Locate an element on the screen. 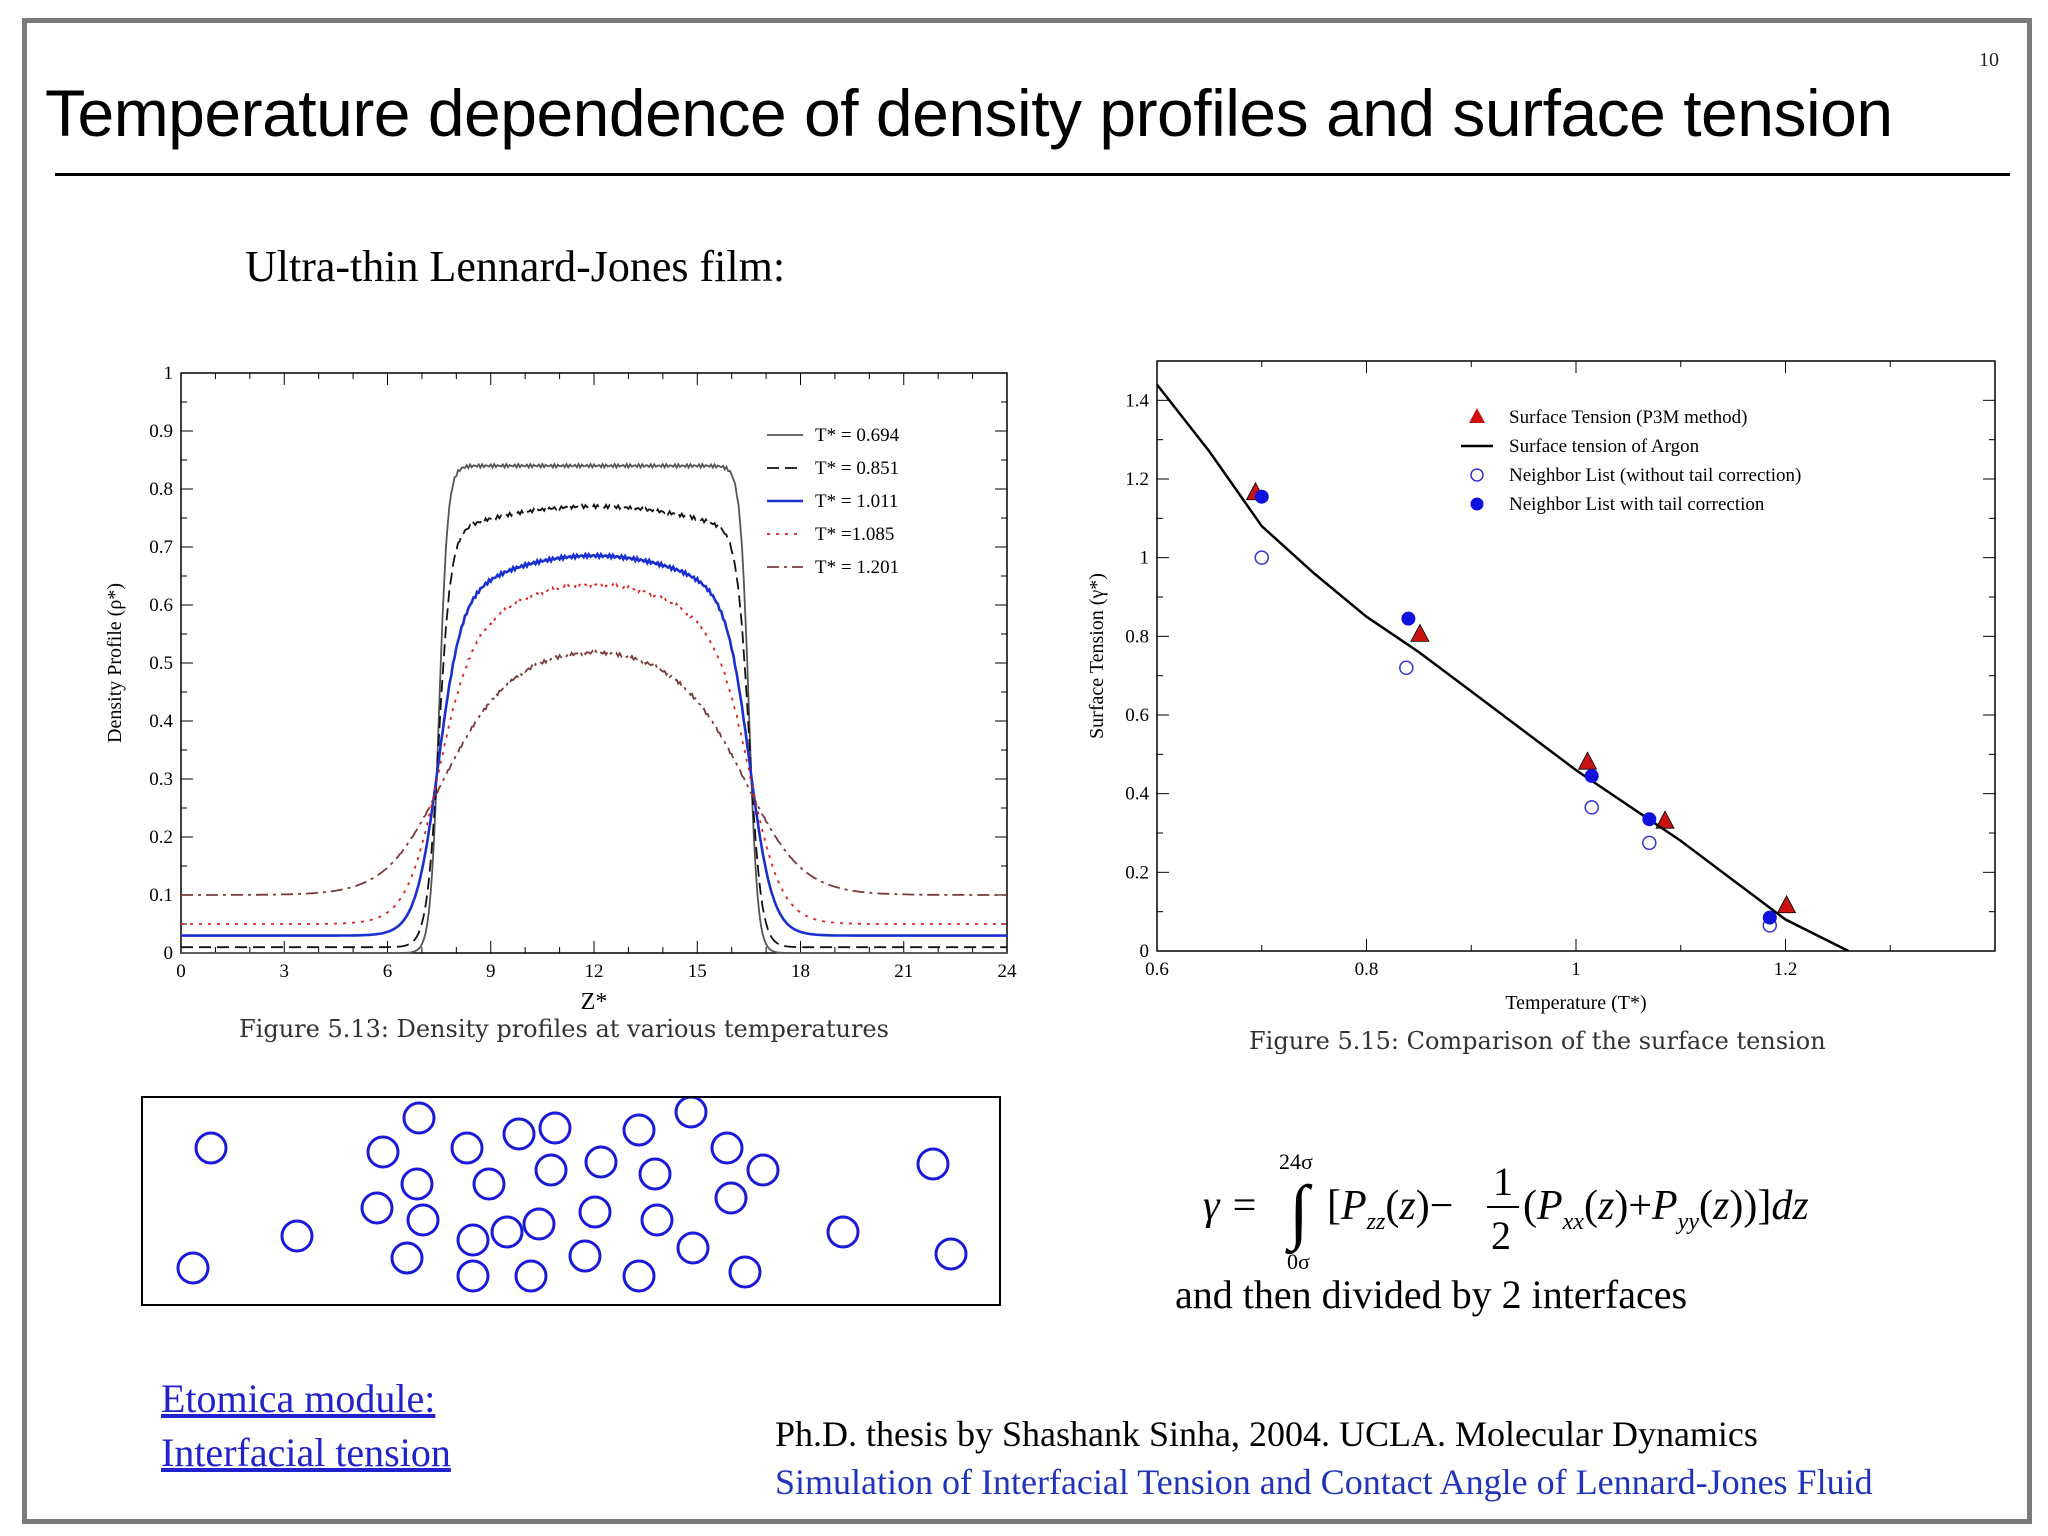 The image size is (2048, 1536). slide-subtitle: Ultra-thin Lennard-Jones film: is located at coordinates (515, 266).